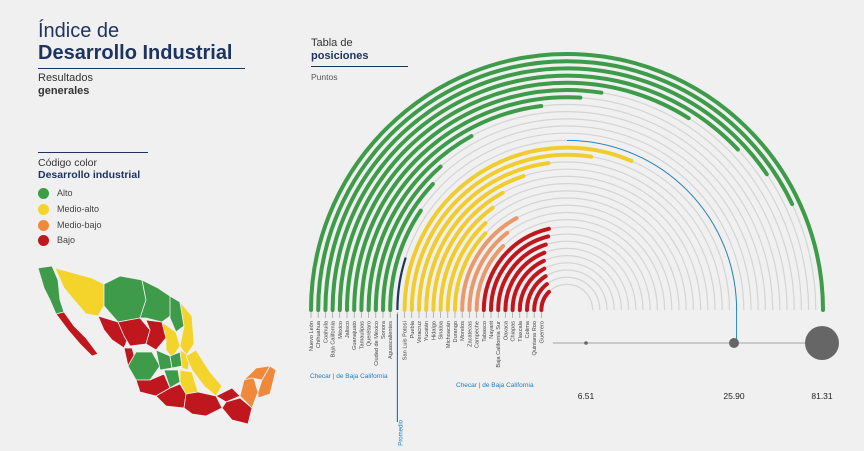 This screenshot has width=864, height=451. What do you see at coordinates (64, 91) in the screenshot?
I see `results-sublabel: generales` at bounding box center [64, 91].